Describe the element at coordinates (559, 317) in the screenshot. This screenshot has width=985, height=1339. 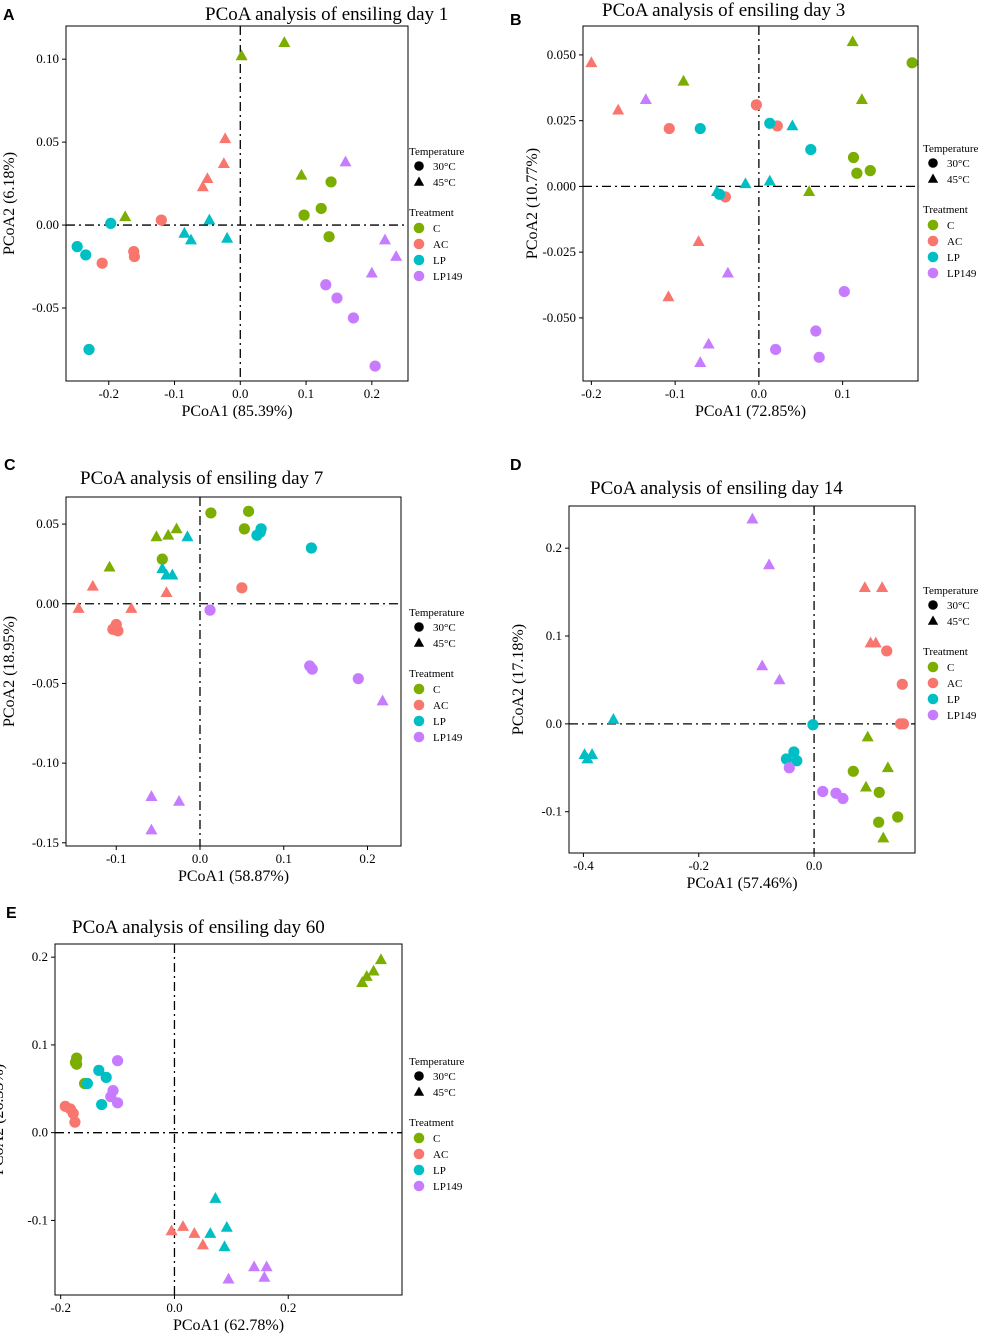
I see `y-tick-label: -0.050` at that location.